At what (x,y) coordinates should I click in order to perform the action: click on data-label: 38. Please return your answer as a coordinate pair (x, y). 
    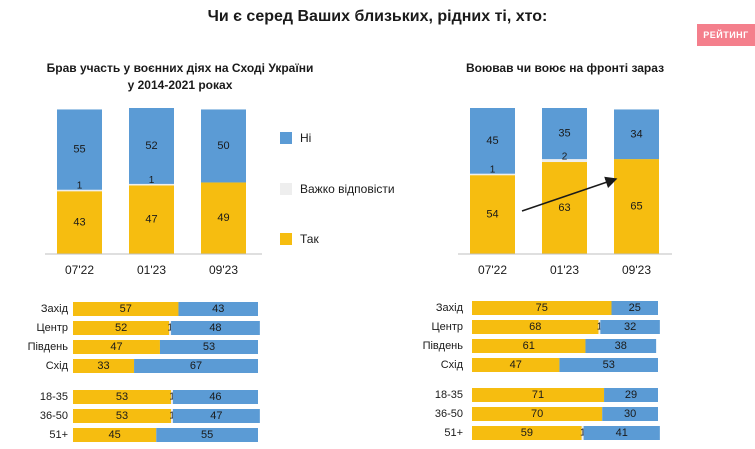
    Looking at the image, I should click on (621, 346).